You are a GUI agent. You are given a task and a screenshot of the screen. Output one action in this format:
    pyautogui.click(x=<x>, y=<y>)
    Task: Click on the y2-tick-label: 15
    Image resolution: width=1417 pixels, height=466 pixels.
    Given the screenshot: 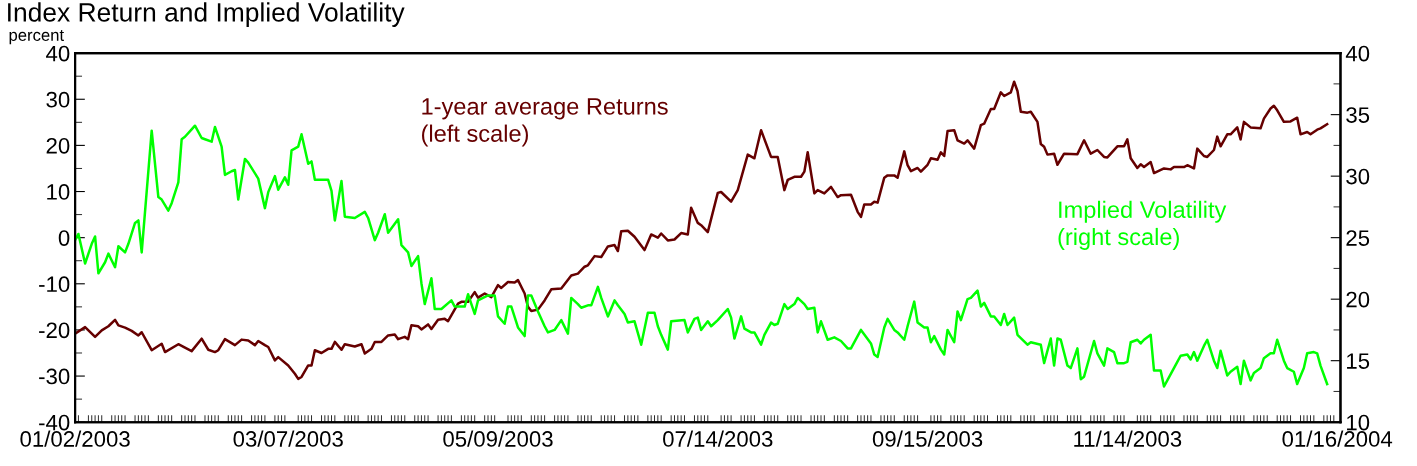 What is the action you would take?
    pyautogui.click(x=1358, y=361)
    